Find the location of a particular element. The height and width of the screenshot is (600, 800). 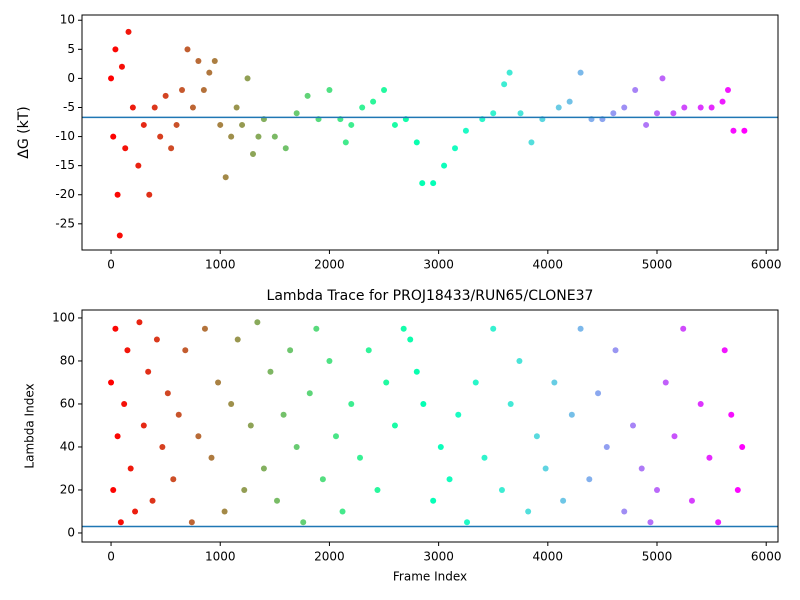

x-tick-label: 0 is located at coordinates (111, 557).